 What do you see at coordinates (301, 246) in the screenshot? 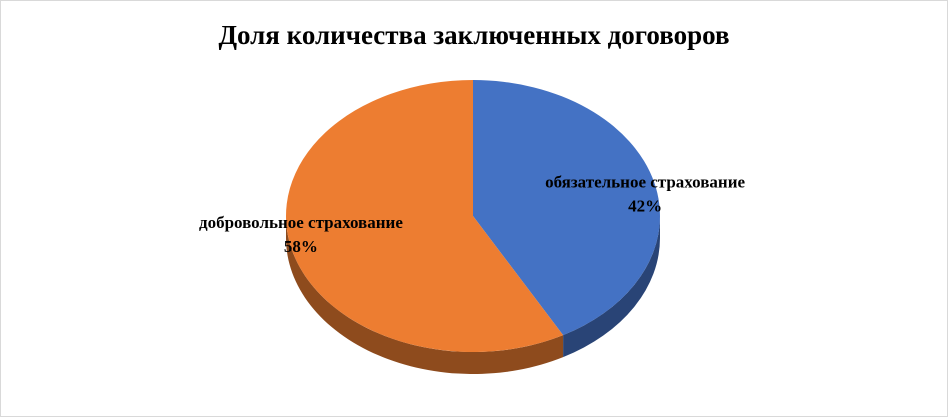
I see `slice-value-label: 58%` at bounding box center [301, 246].